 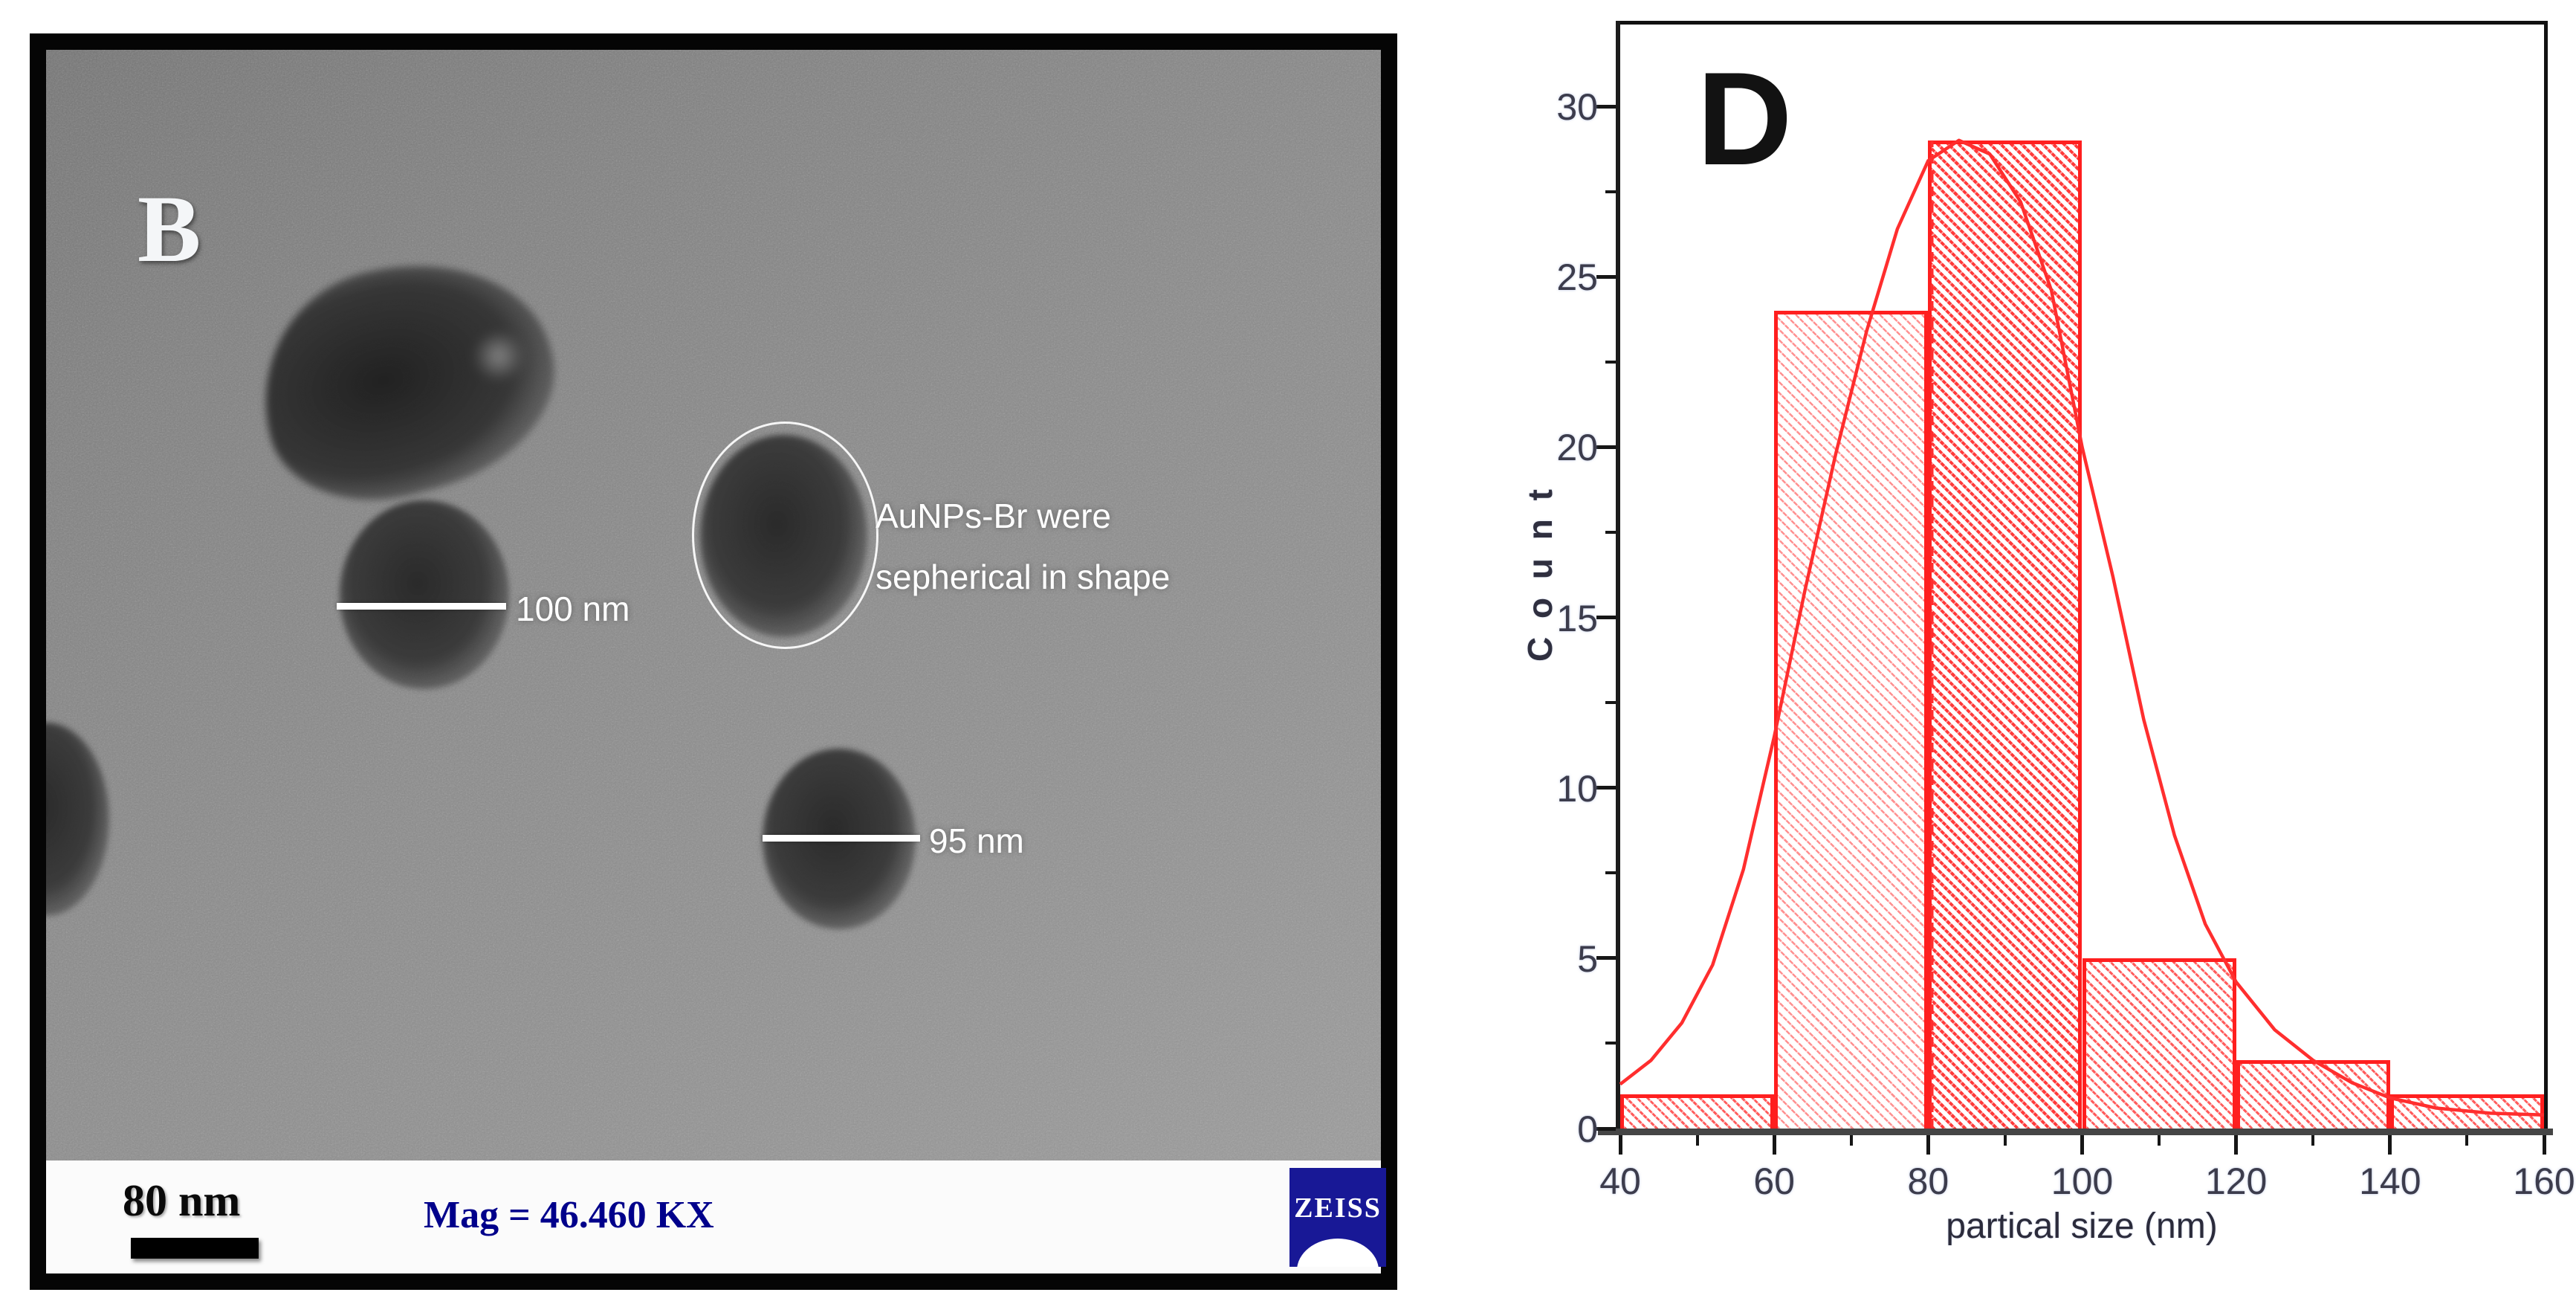 I want to click on plot-right-border, so click(x=2546, y=578).